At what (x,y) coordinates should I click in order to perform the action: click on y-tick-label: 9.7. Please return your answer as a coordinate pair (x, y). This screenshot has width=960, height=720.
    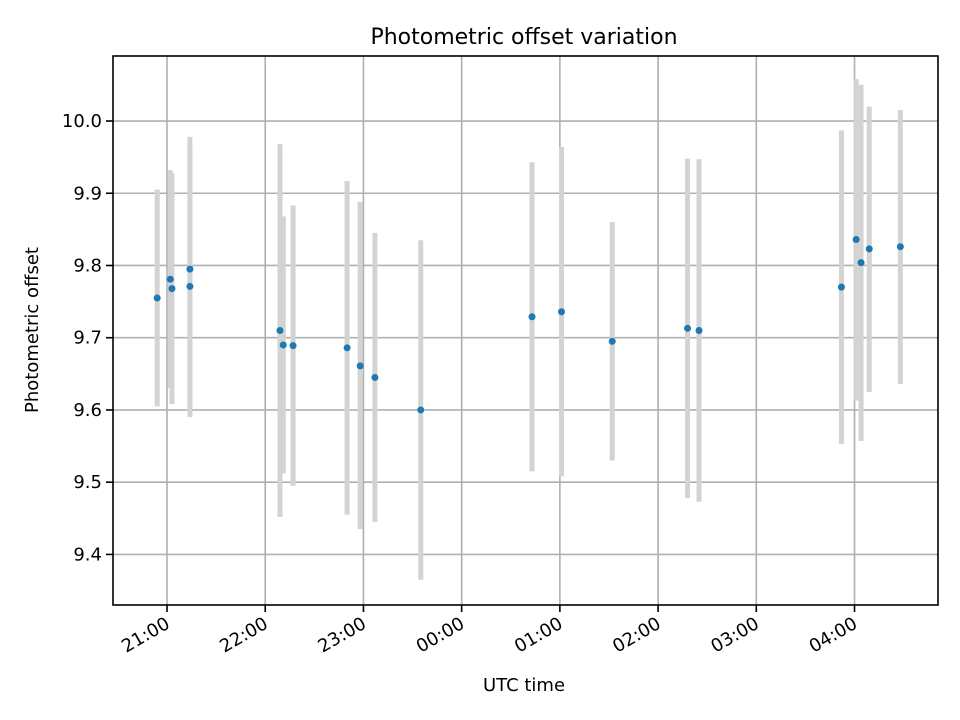
    Looking at the image, I should click on (87, 338).